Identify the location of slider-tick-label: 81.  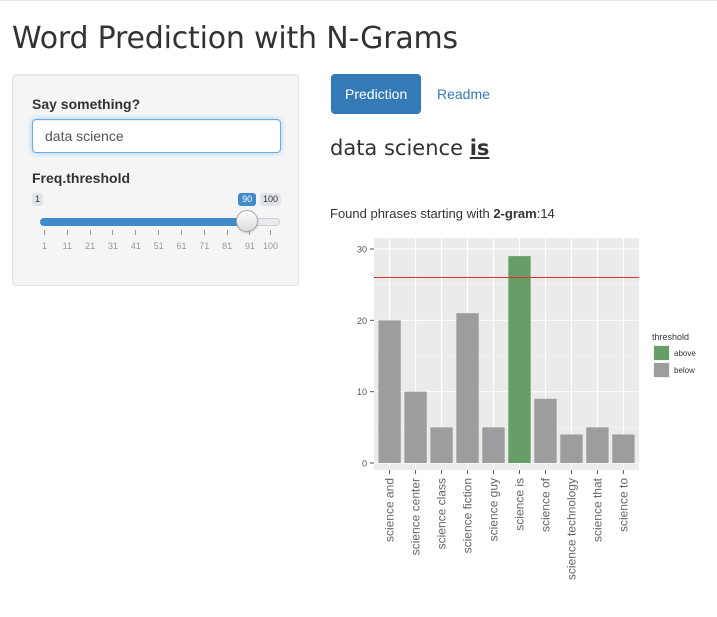
(227, 246).